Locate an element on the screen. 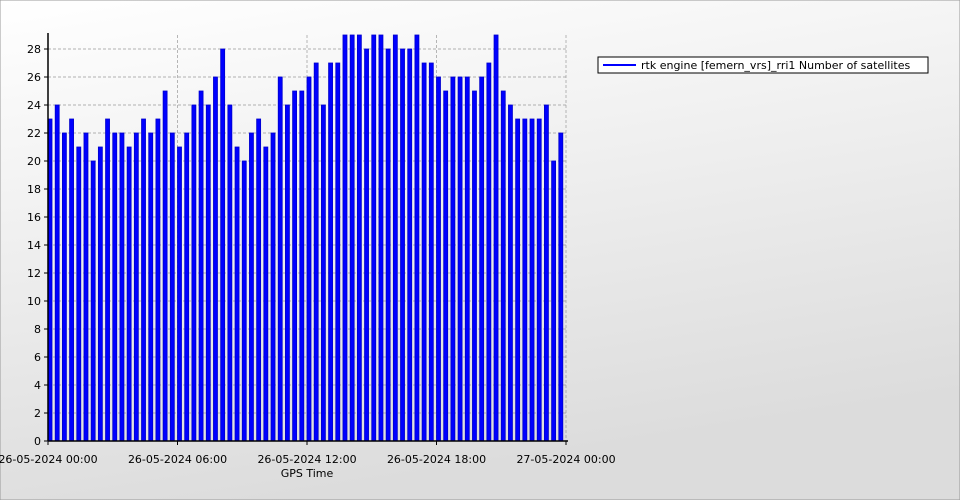 This screenshot has height=500, width=960. y-tick-label: 24 is located at coordinates (34, 105).